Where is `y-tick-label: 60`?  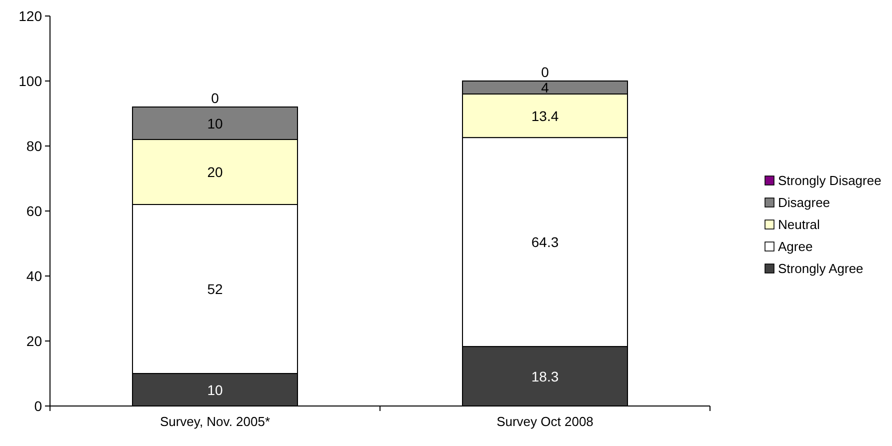 y-tick-label: 60 is located at coordinates (34, 211).